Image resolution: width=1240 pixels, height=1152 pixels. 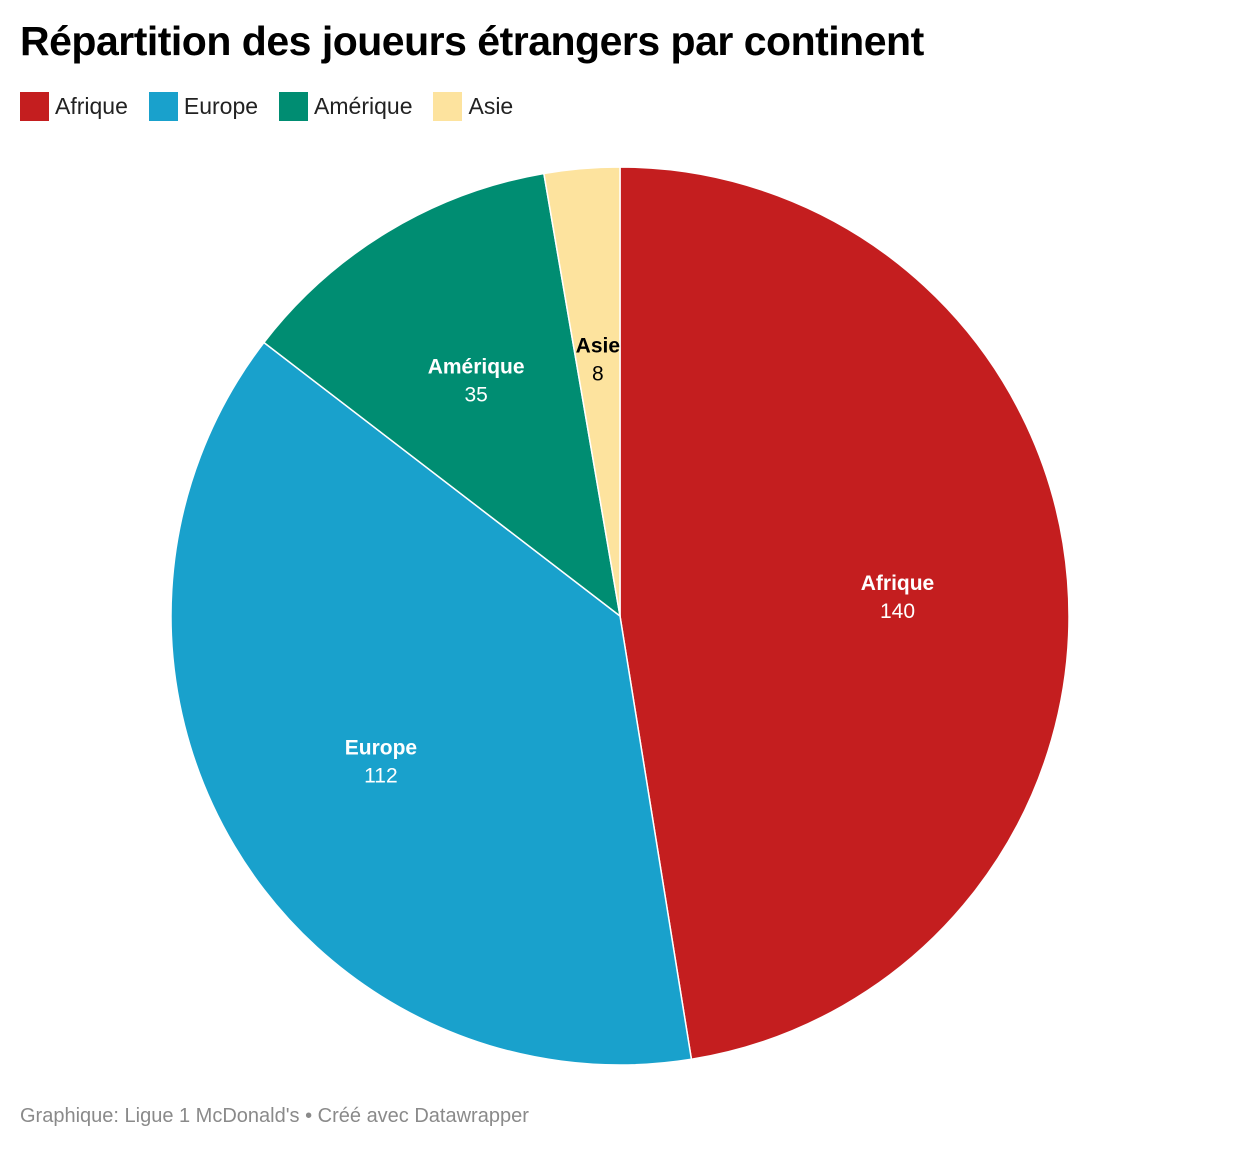 I want to click on legend-item-asie: Asie, so click(x=473, y=106).